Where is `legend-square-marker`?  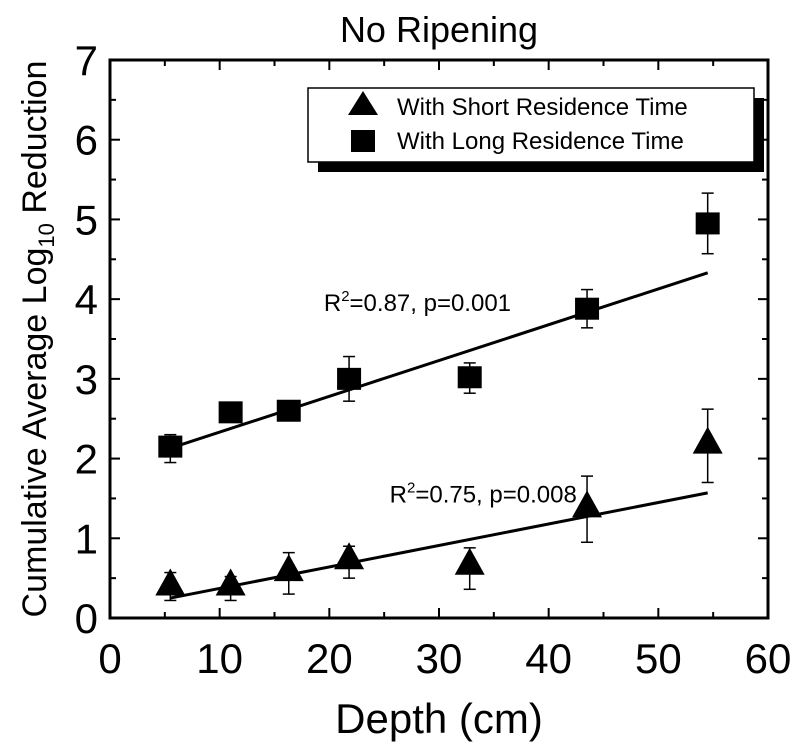
legend-square-marker is located at coordinates (363, 141).